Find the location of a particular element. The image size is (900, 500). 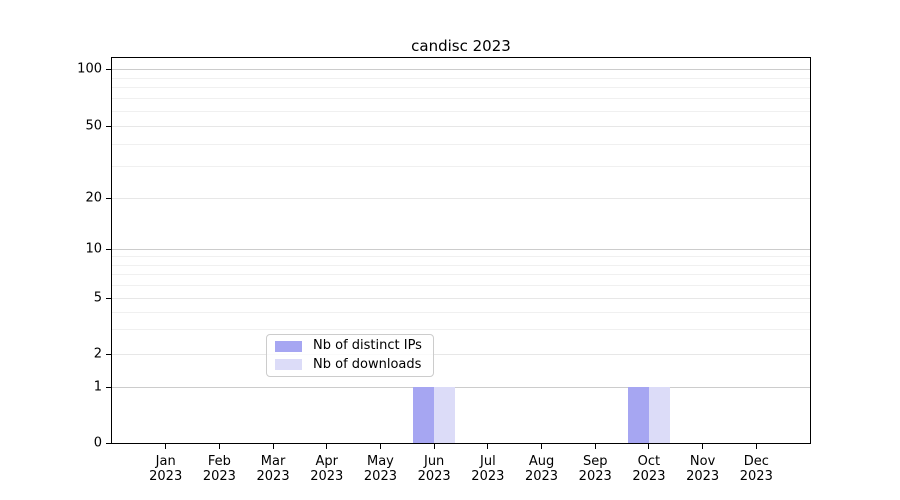

legend-label: Nb of downloads is located at coordinates (367, 364).